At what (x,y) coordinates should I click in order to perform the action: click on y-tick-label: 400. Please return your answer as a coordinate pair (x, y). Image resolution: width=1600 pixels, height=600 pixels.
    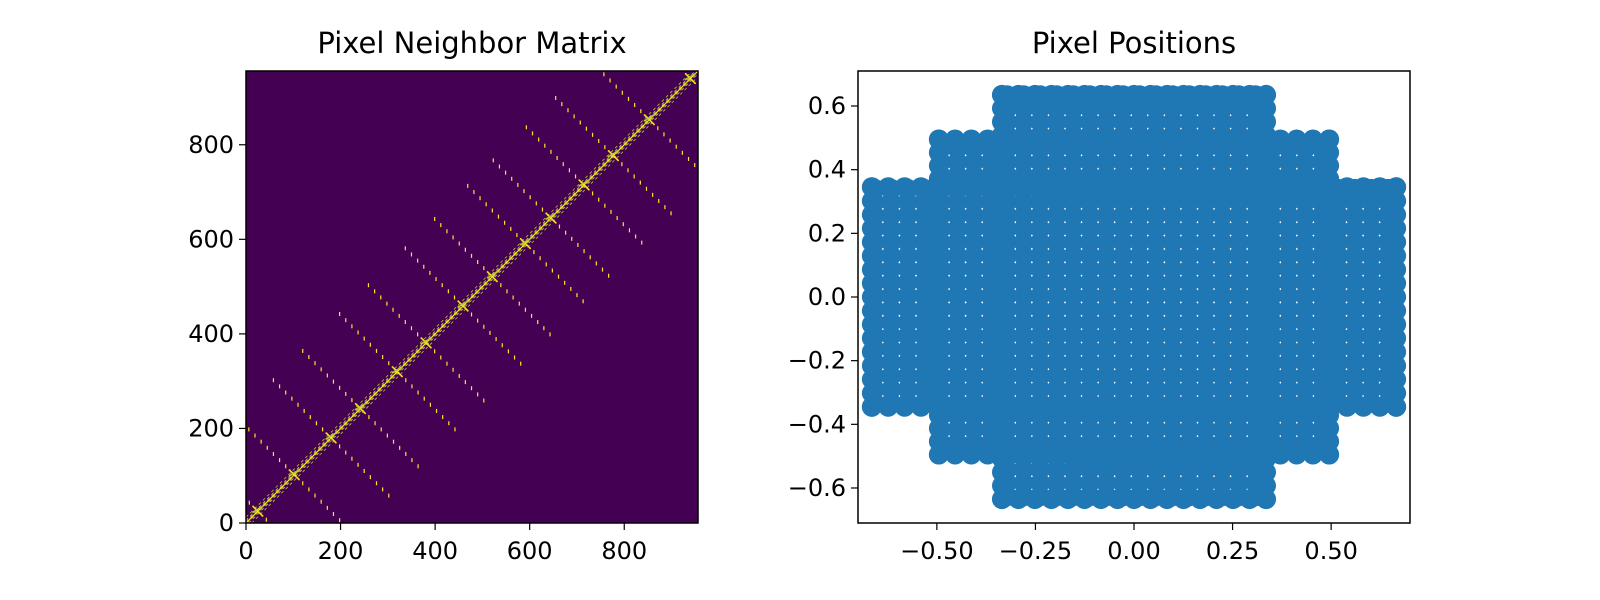
    Looking at the image, I should click on (211, 334).